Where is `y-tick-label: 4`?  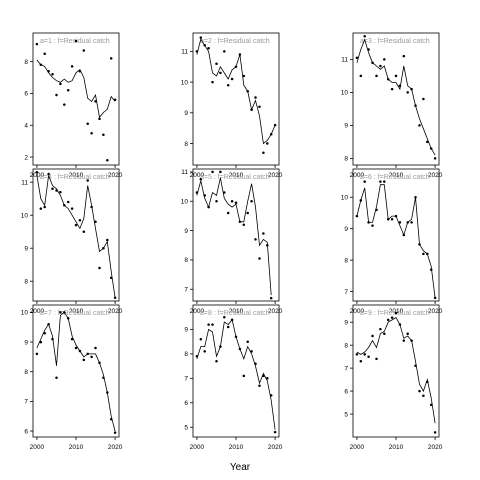 y-tick-label: 4 is located at coordinates (26, 126).